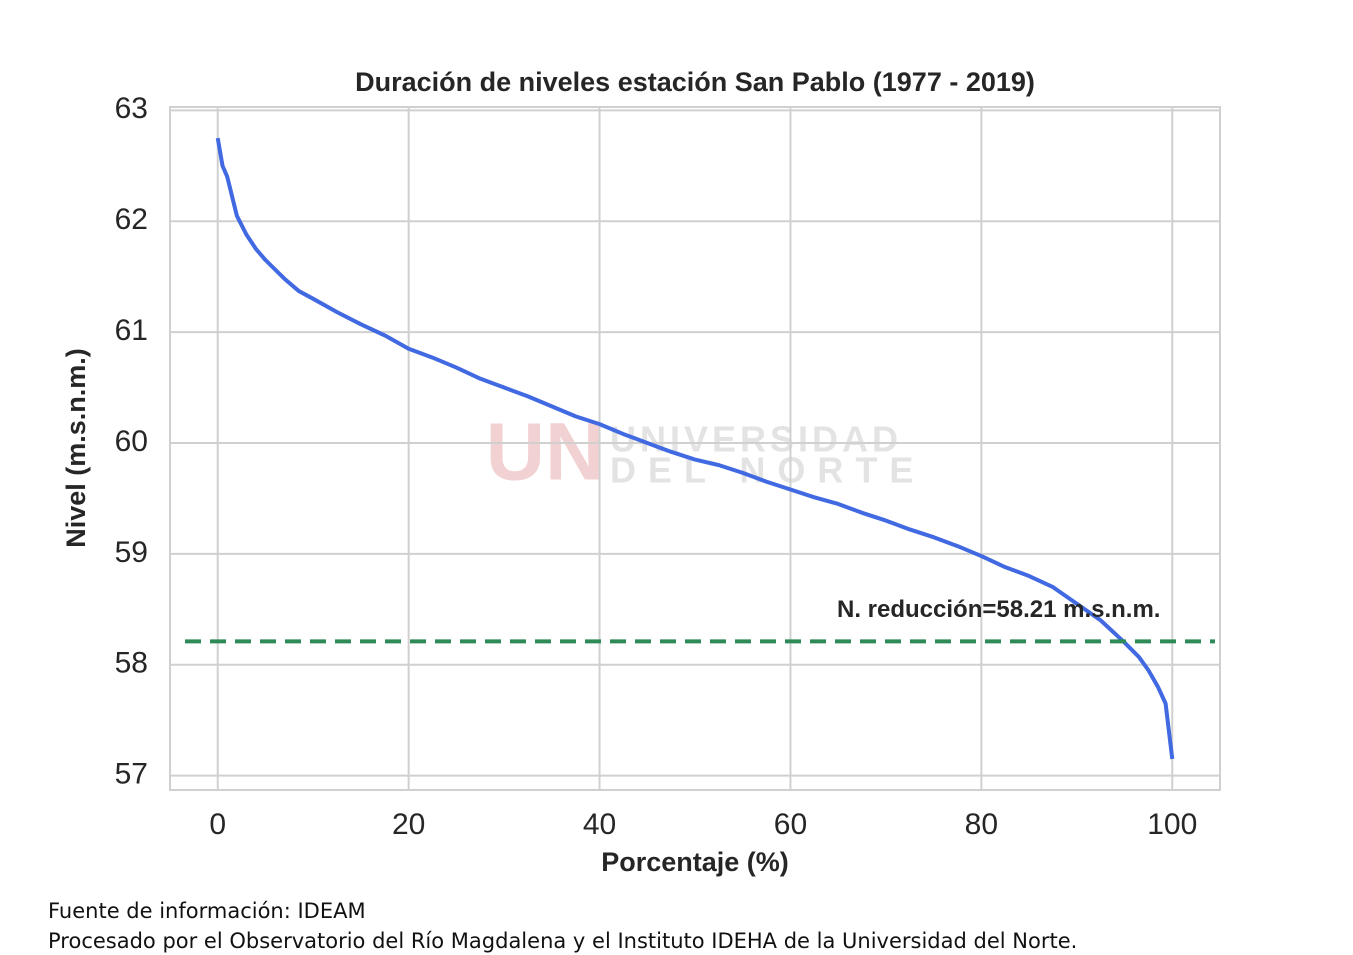 Image resolution: width=1353 pixels, height=955 pixels. What do you see at coordinates (545, 452) in the screenshot?
I see `watermark-logo: UN` at bounding box center [545, 452].